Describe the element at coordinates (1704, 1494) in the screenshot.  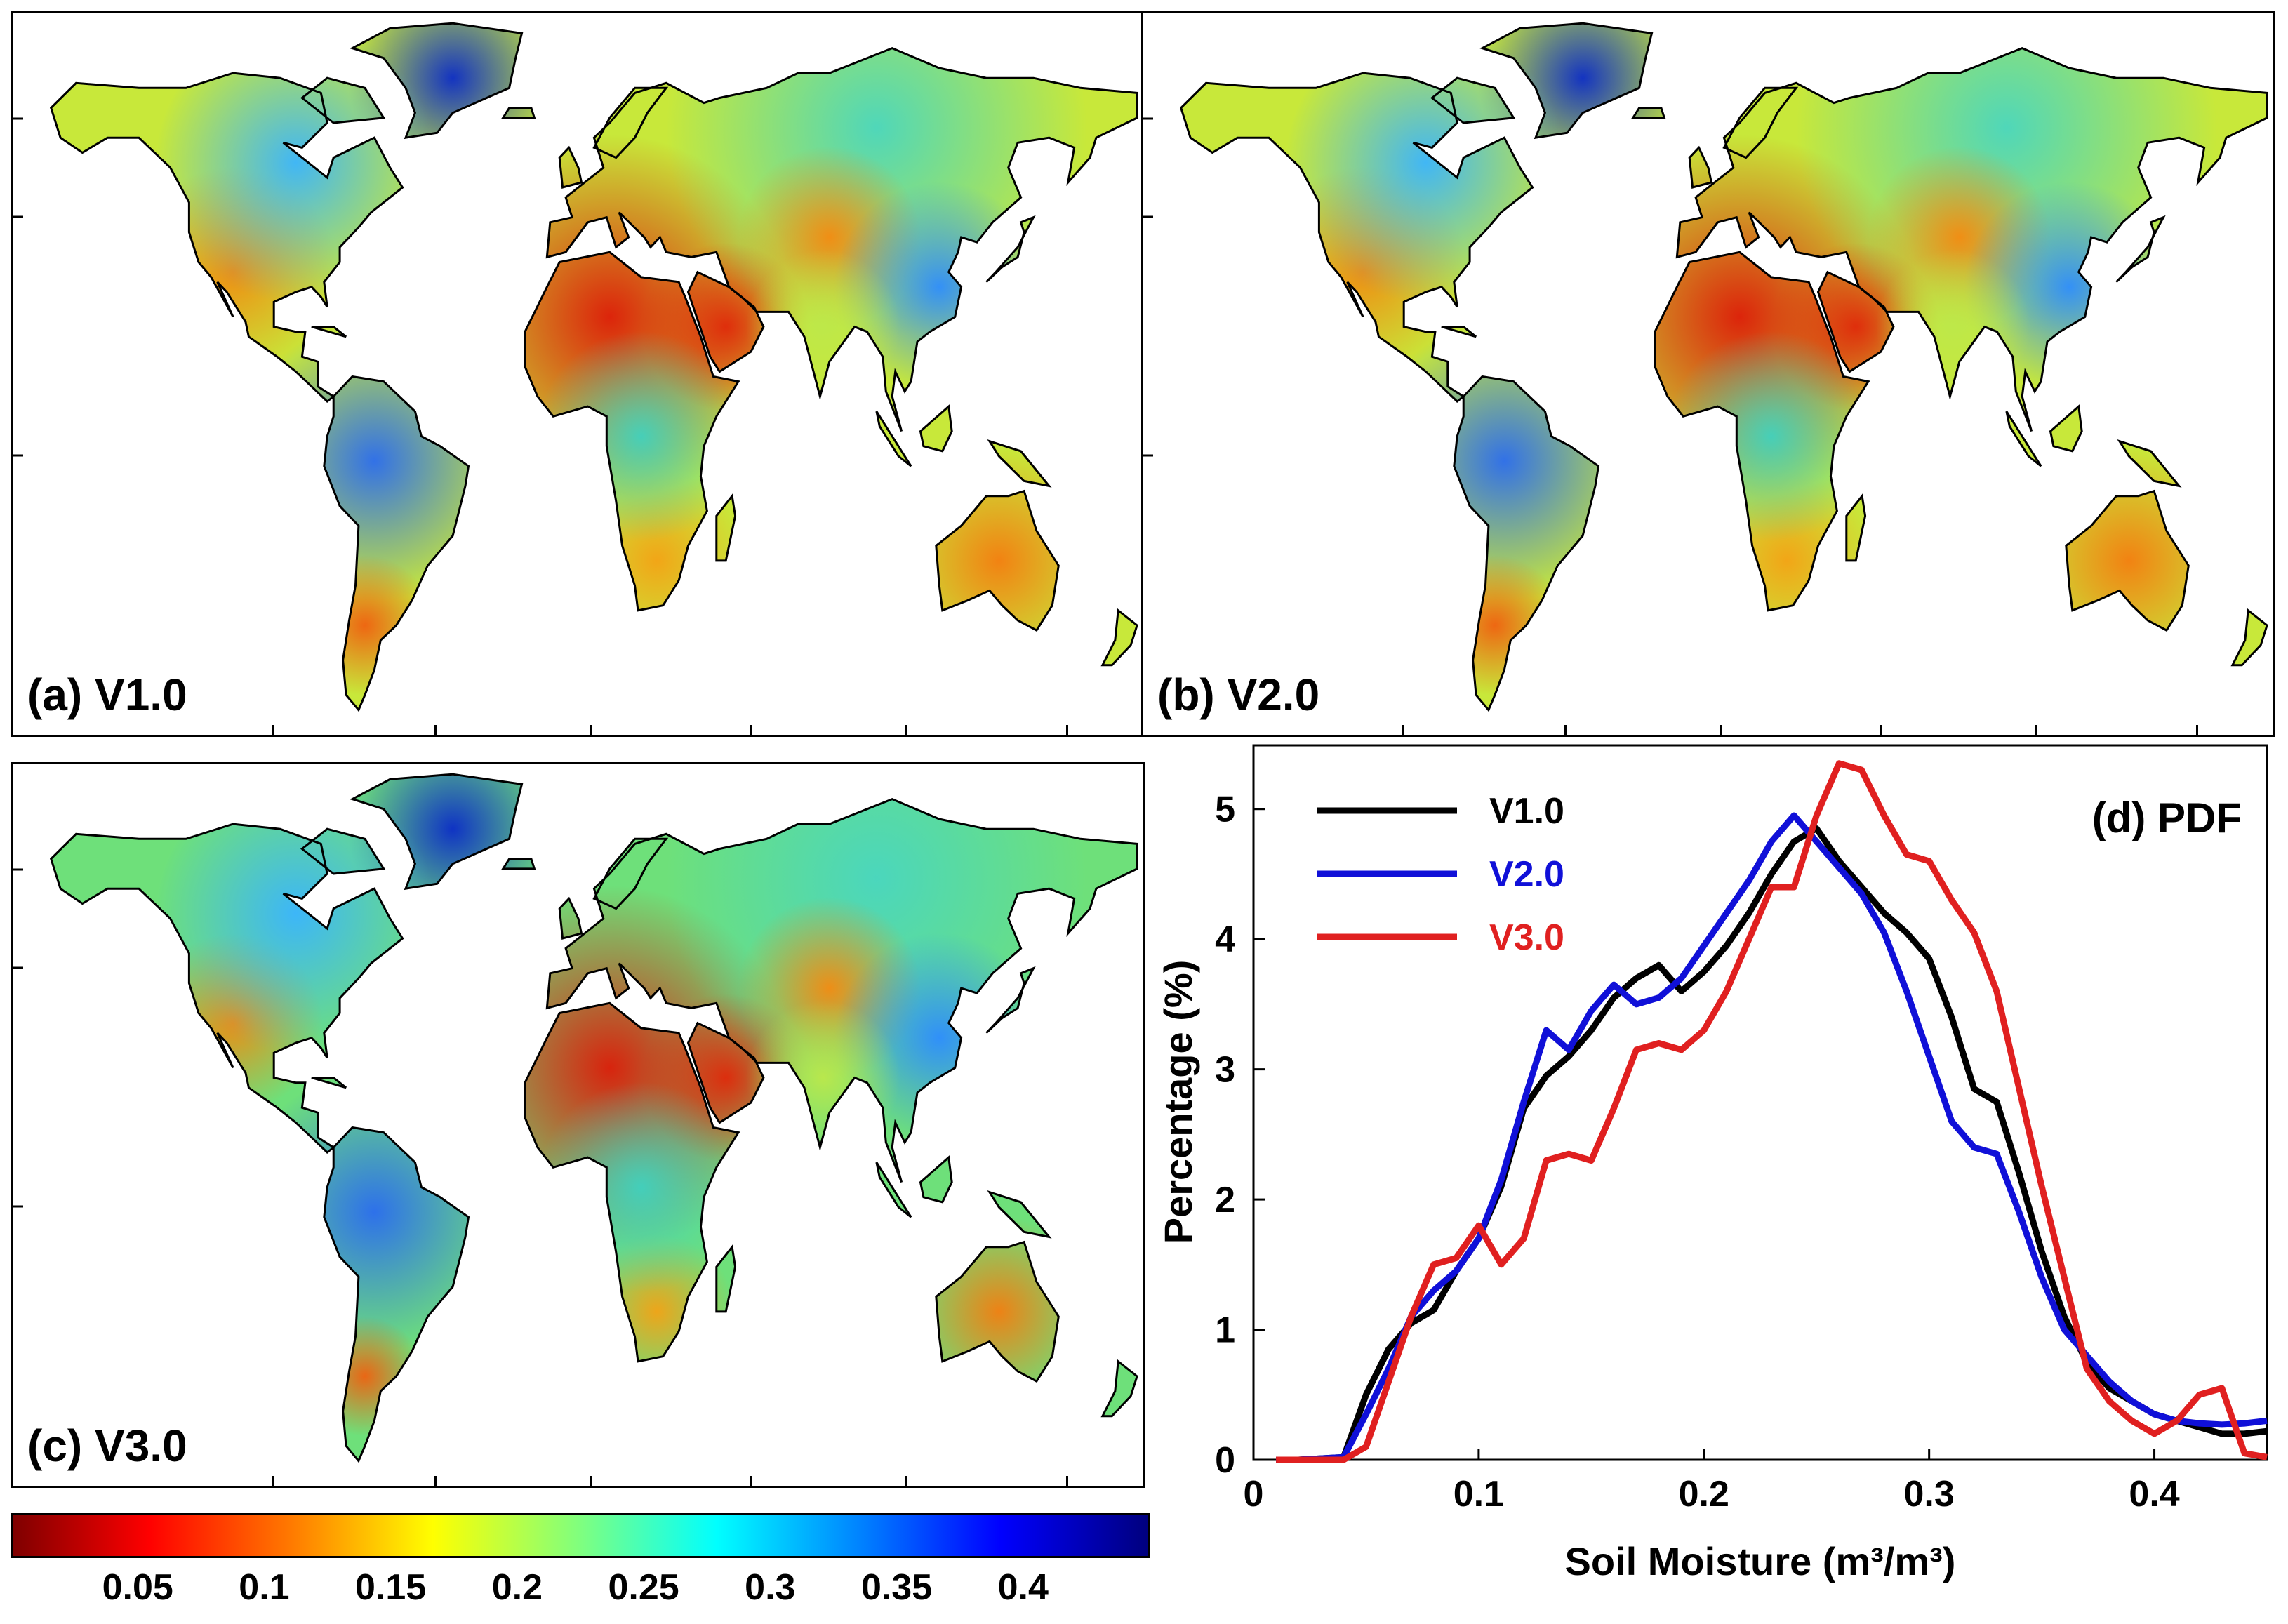
I see `x-tick-label: 0.2` at that location.